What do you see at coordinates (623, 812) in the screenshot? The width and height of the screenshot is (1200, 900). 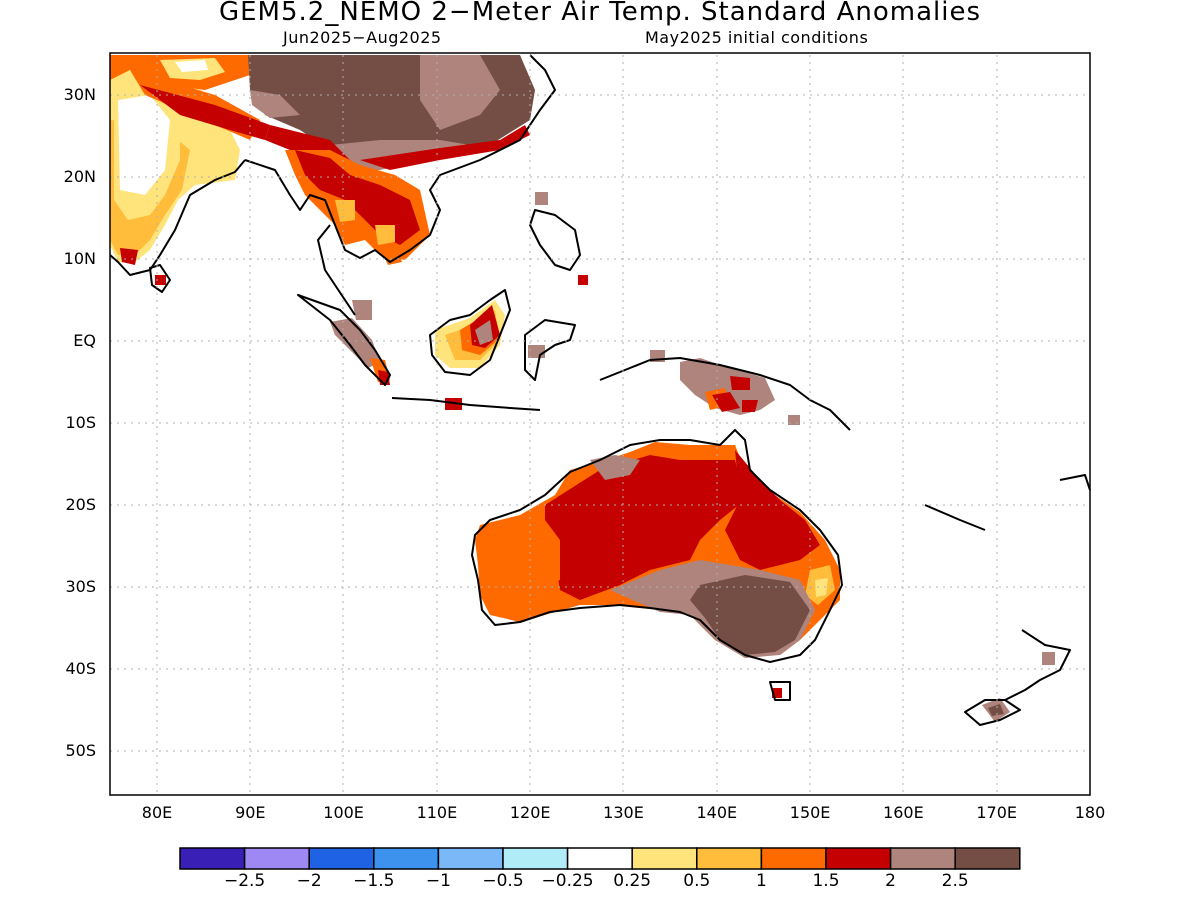 I see `lon-label: 130E` at bounding box center [623, 812].